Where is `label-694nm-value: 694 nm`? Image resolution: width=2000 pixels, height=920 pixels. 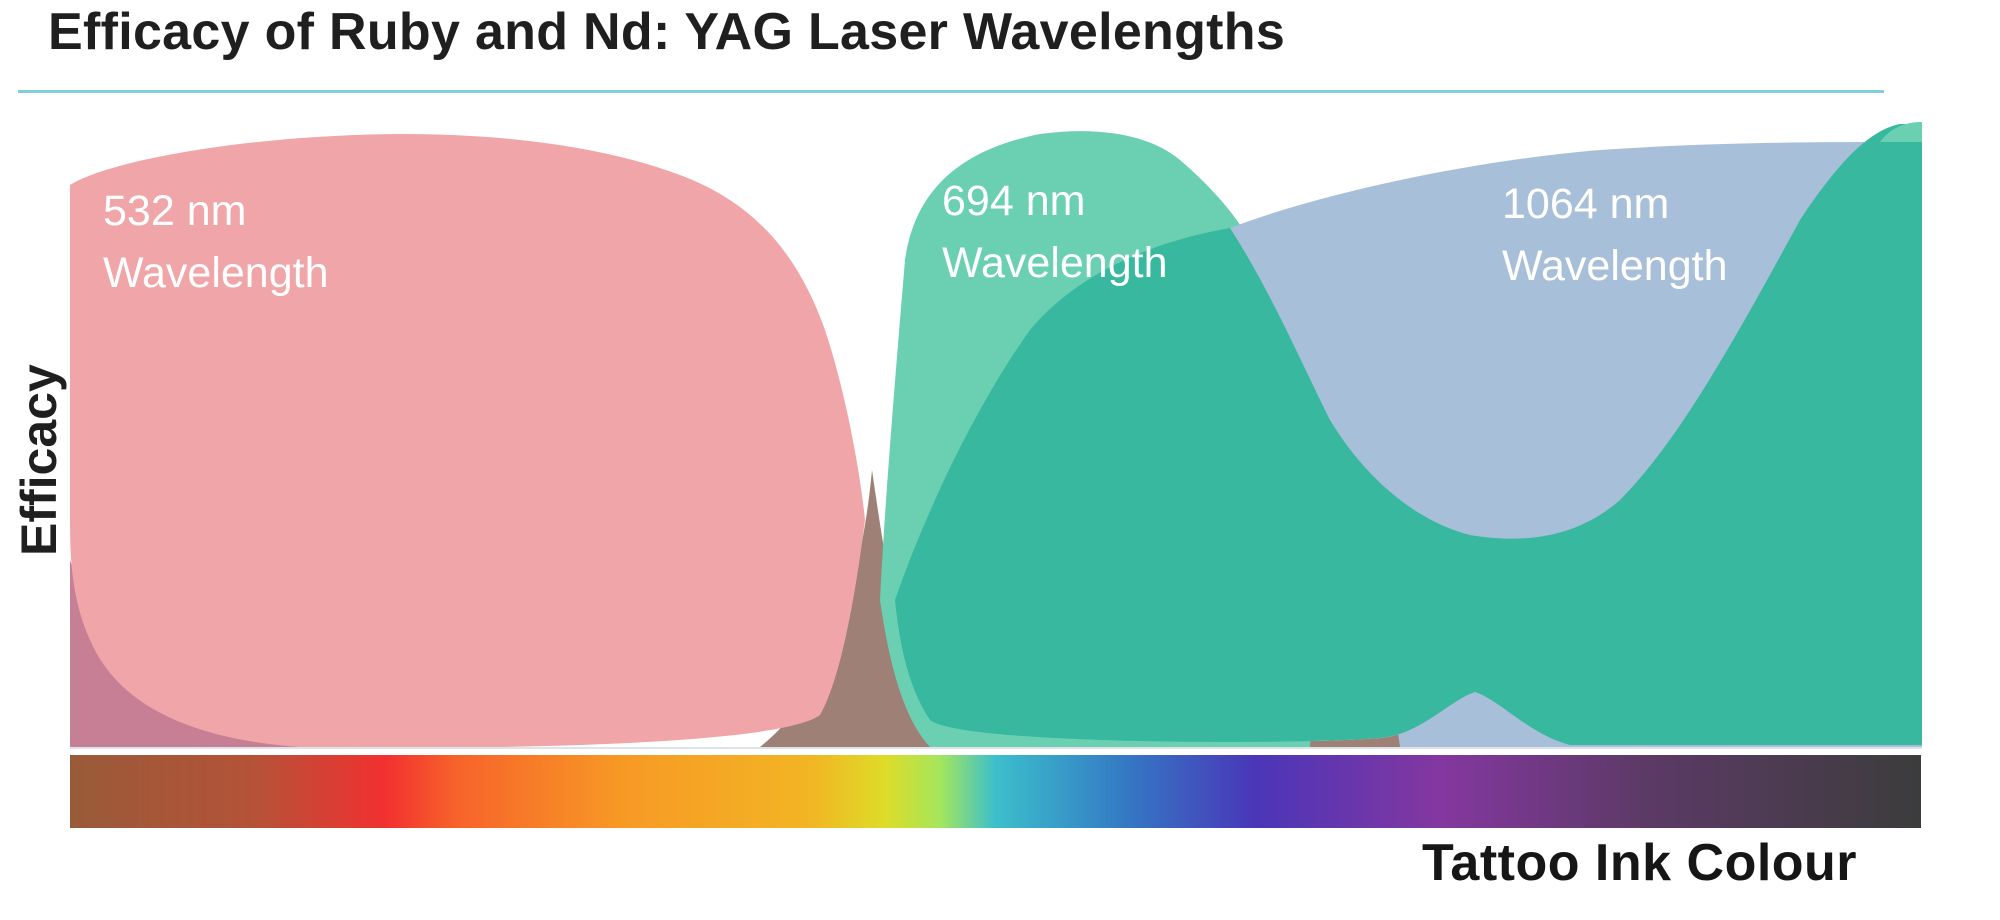
label-694nm-value: 694 nm is located at coordinates (1014, 201).